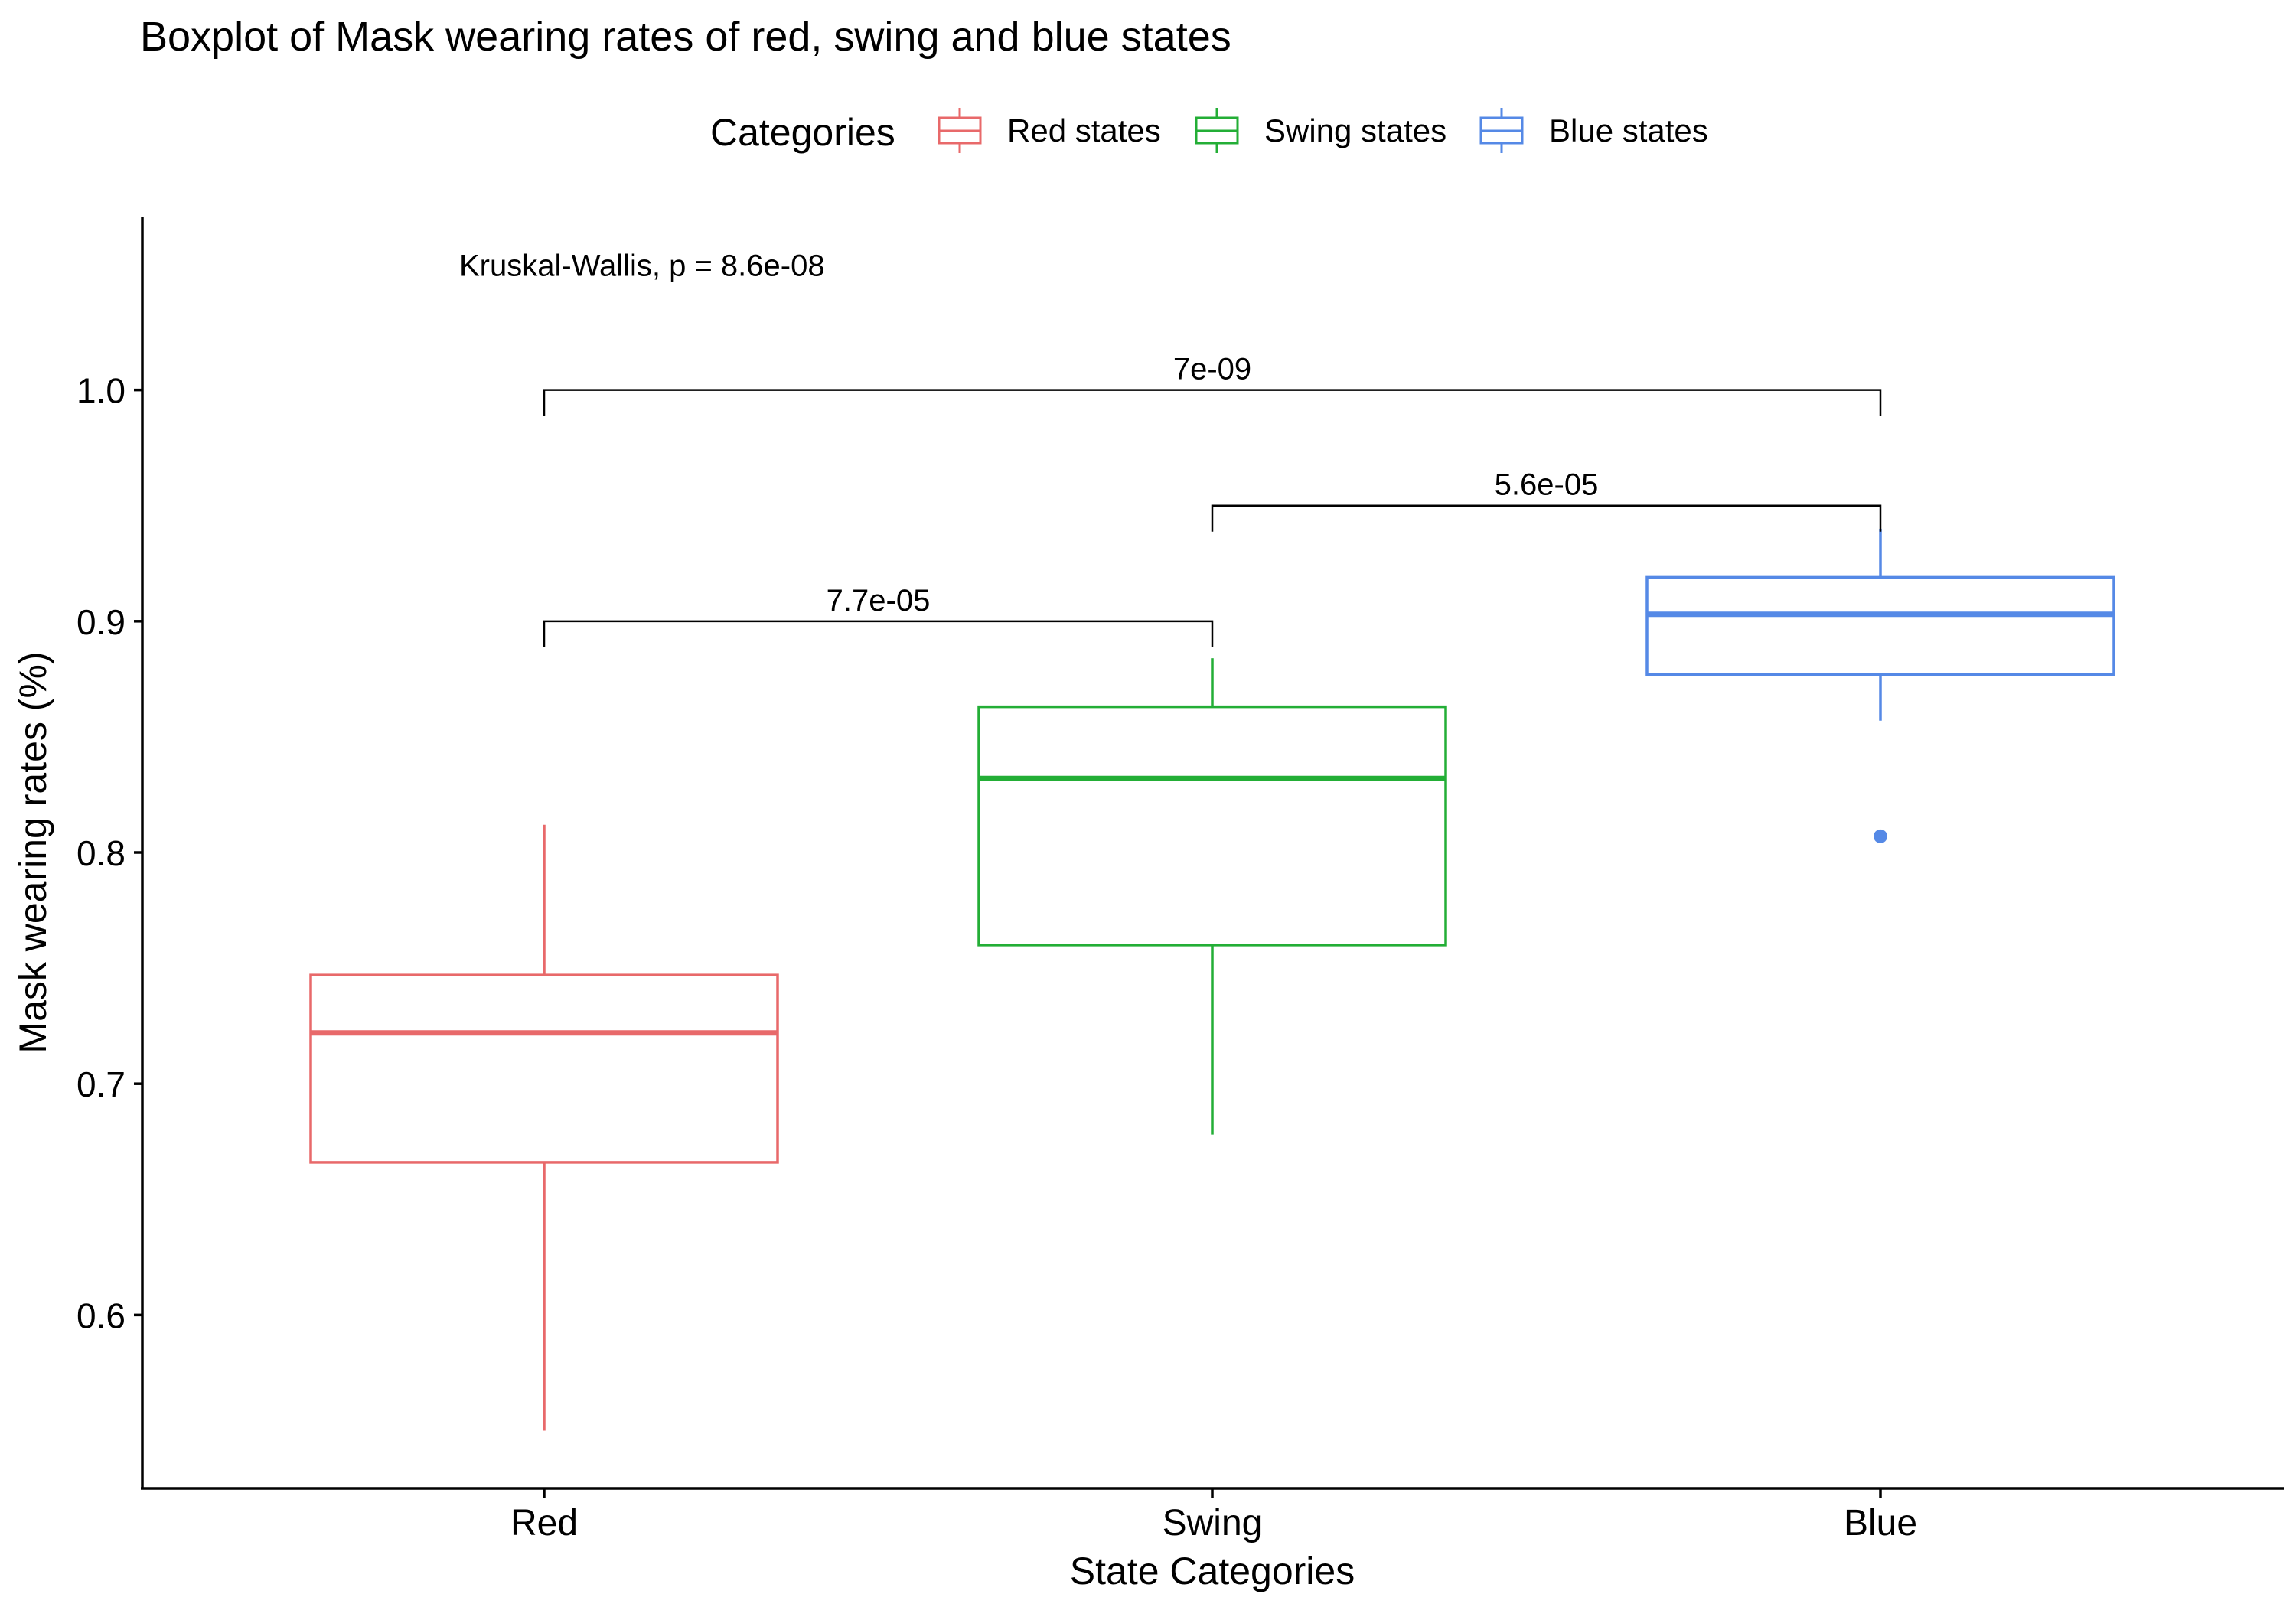  Describe the element at coordinates (1213, 1523) in the screenshot. I see `x-tick-label: Swing` at that location.